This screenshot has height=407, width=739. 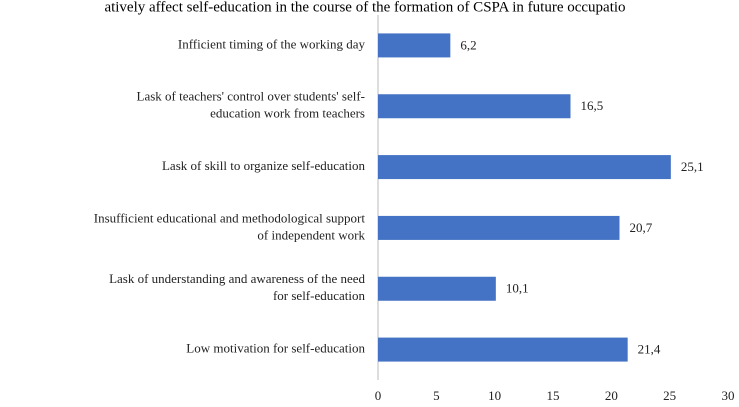 I want to click on value-label: 21,4, so click(x=649, y=349).